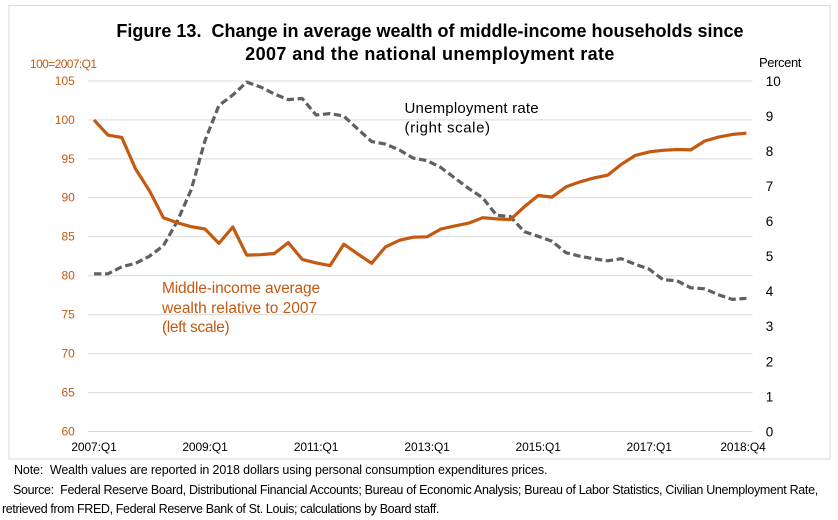 This screenshot has height=520, width=838. I want to click on svg-text: 7, so click(770, 186).